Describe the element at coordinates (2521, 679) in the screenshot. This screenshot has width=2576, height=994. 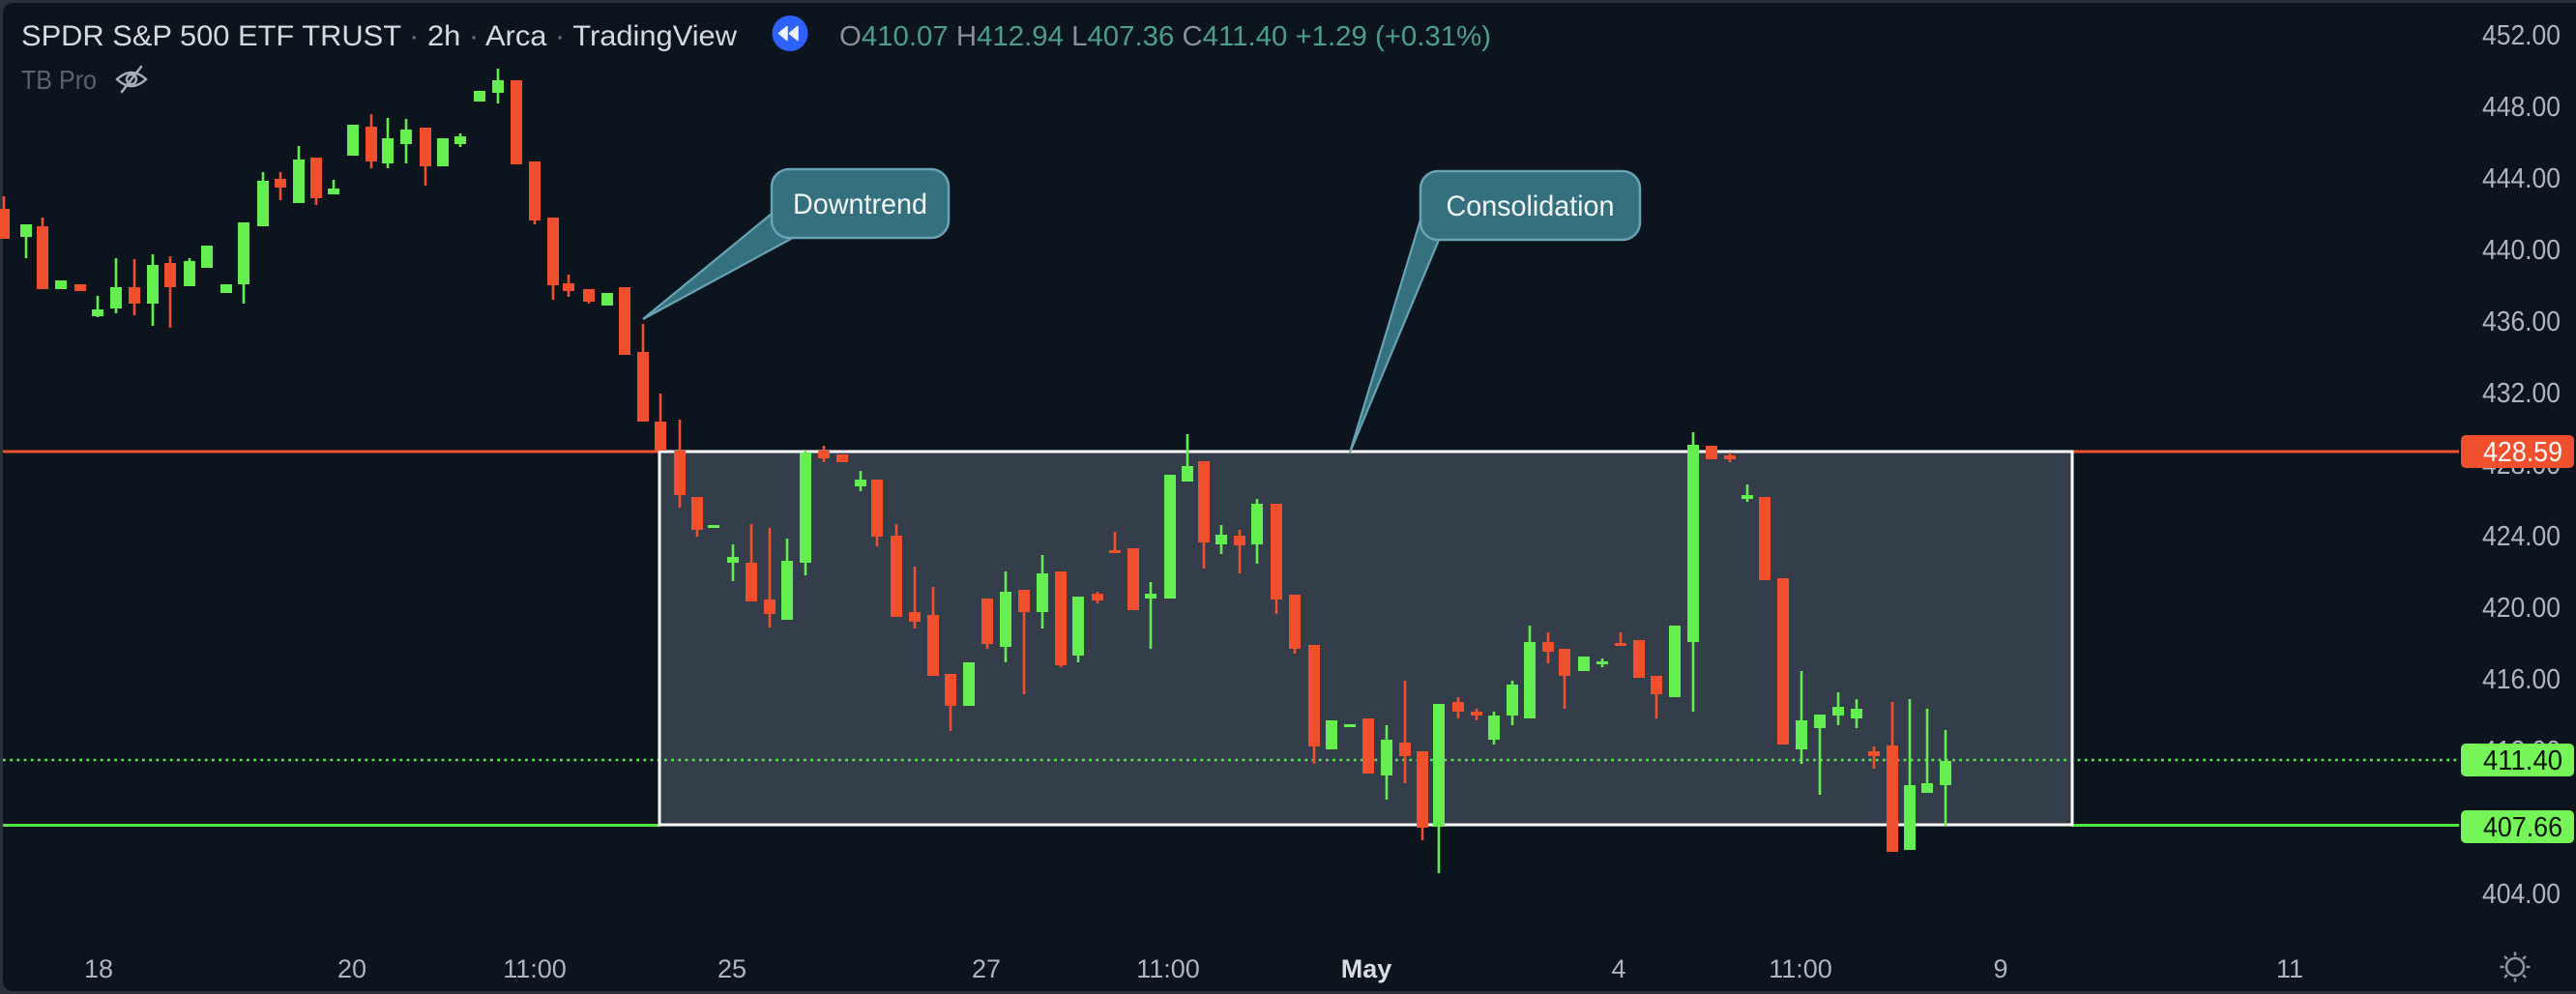
I see `svg-text: 416.00` at that location.